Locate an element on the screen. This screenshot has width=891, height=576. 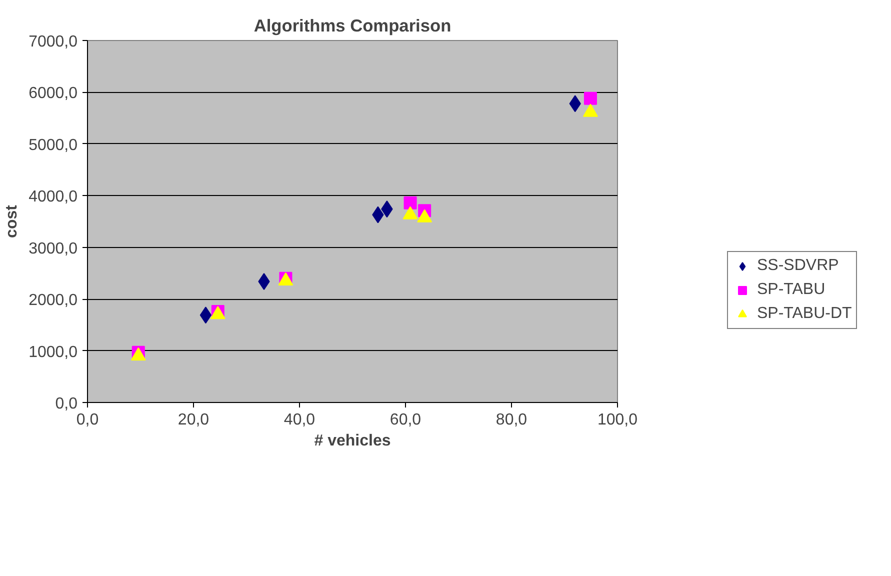
legend-label: SP-TABU is located at coordinates (791, 290).